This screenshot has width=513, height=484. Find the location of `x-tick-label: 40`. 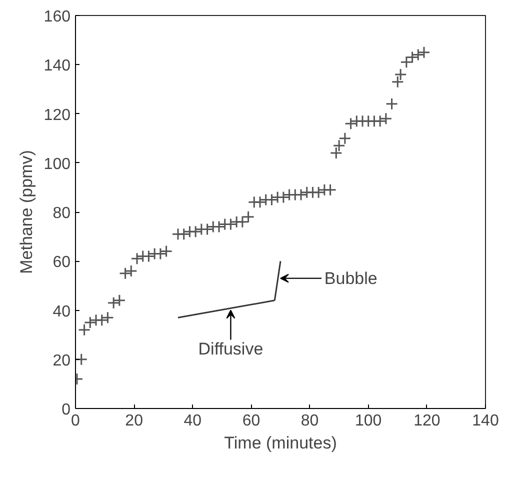

x-tick-label: 40 is located at coordinates (193, 421).